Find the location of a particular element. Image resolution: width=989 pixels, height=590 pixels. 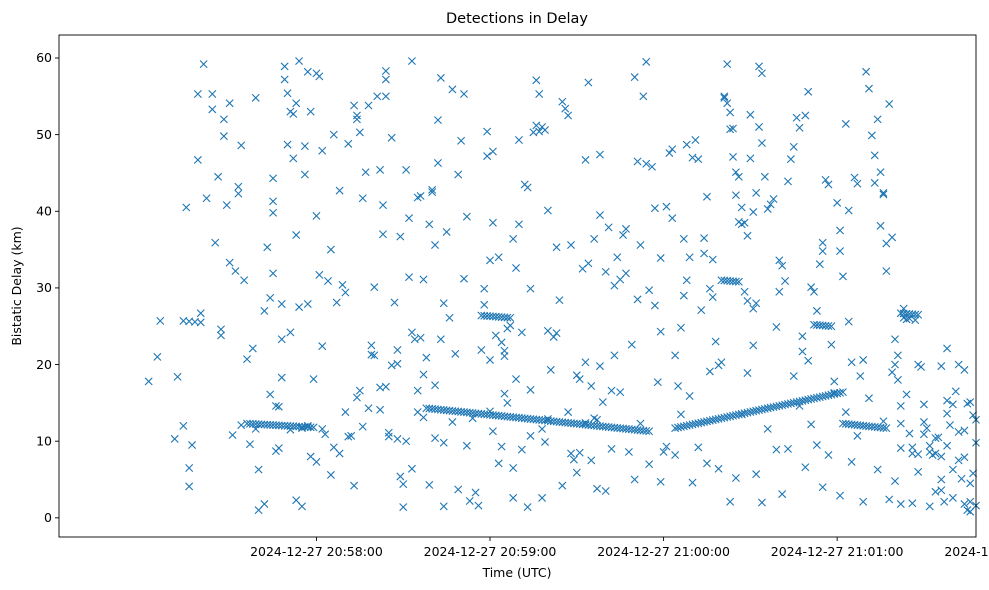

chart-title: Detections in Delay is located at coordinates (517, 19).